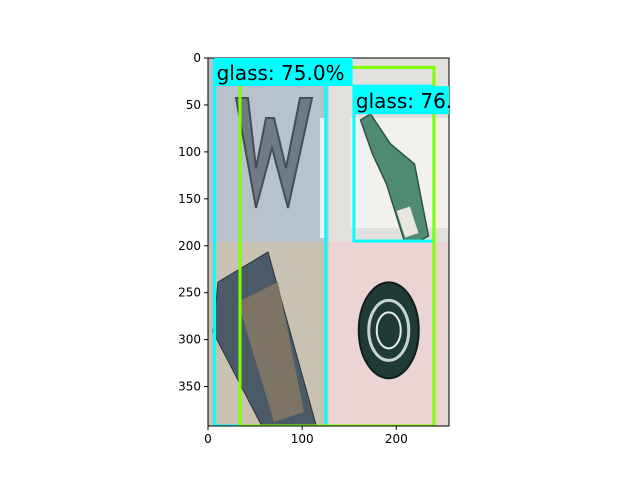 The image size is (640, 480). I want to click on label-text: glass: 76., so click(404, 101).